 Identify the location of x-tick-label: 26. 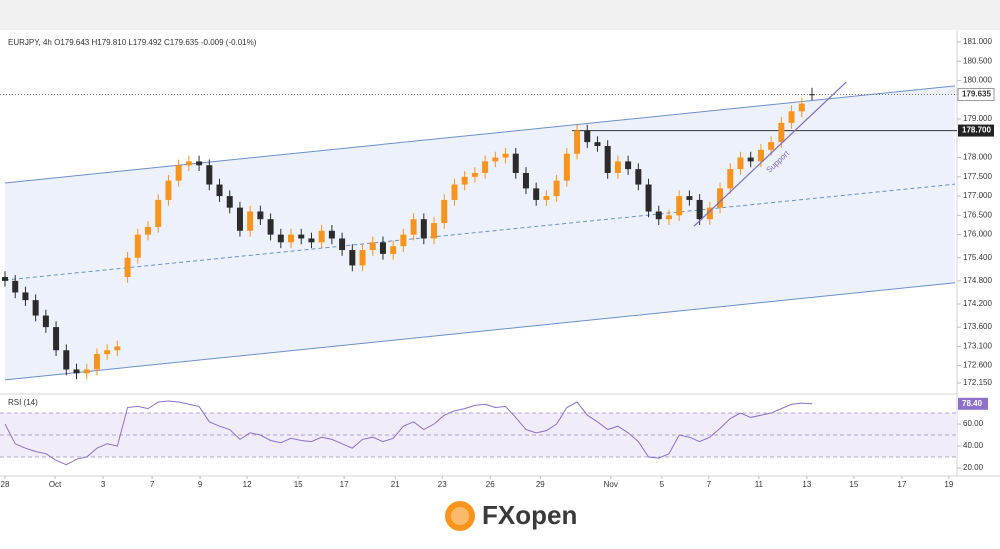
(490, 484).